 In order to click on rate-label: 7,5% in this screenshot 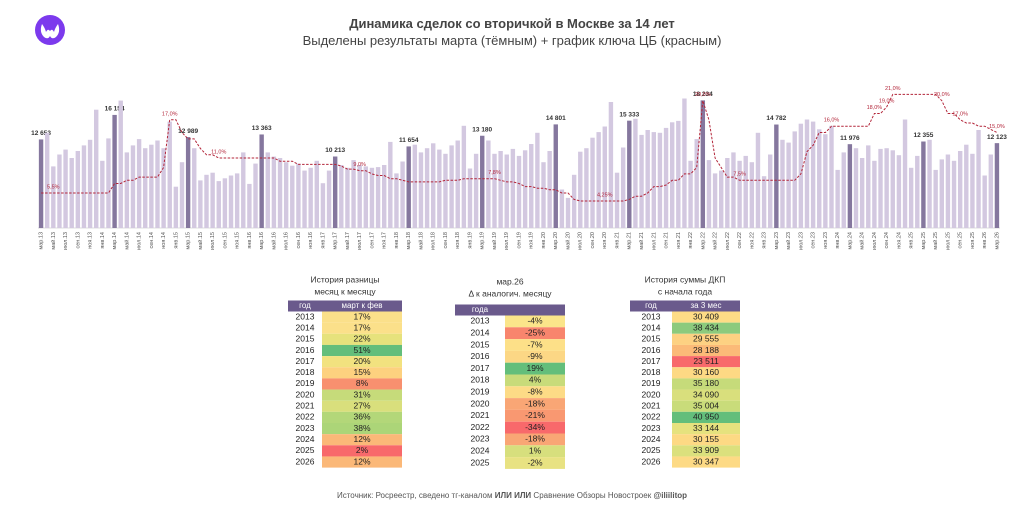, I will do `click(739, 175)`.